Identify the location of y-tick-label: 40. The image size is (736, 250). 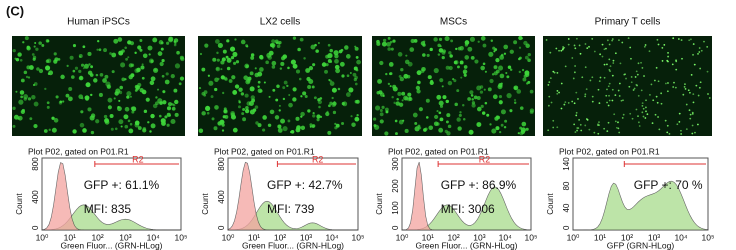
(566, 207).